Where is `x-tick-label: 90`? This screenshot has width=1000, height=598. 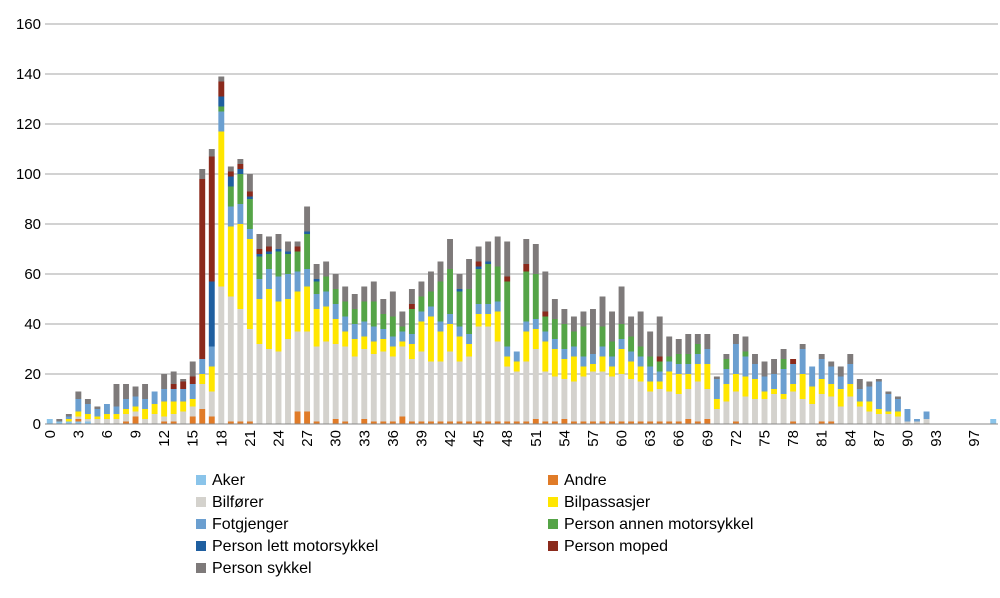 x-tick-label: 90 is located at coordinates (907, 438).